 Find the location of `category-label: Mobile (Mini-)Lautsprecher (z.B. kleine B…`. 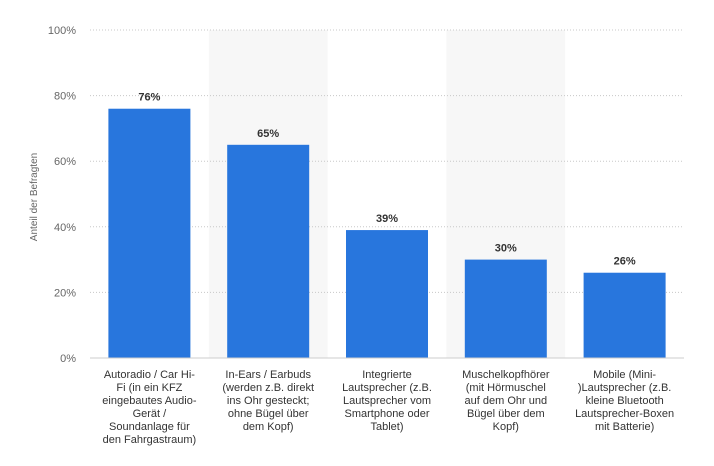

category-label: Mobile (Mini-)Lautsprecher (z.B. kleine B… is located at coordinates (624, 401).